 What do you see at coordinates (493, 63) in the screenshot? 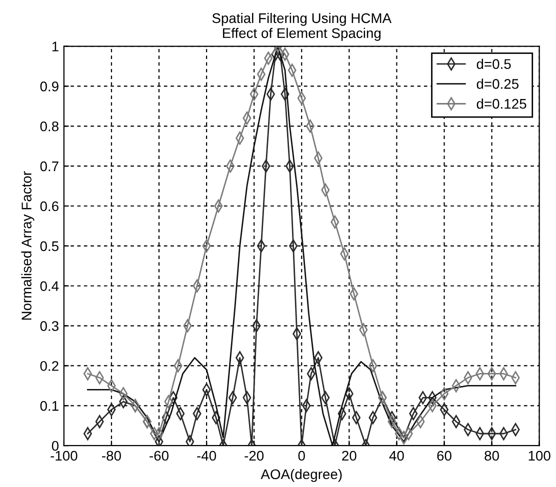
I see `legend-label: d=0.5` at bounding box center [493, 63].